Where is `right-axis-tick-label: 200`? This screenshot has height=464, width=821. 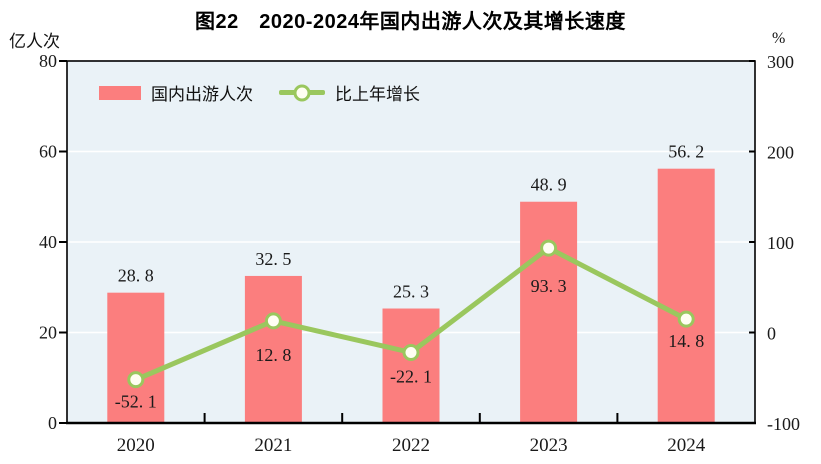
right-axis-tick-label: 200 is located at coordinates (780, 153).